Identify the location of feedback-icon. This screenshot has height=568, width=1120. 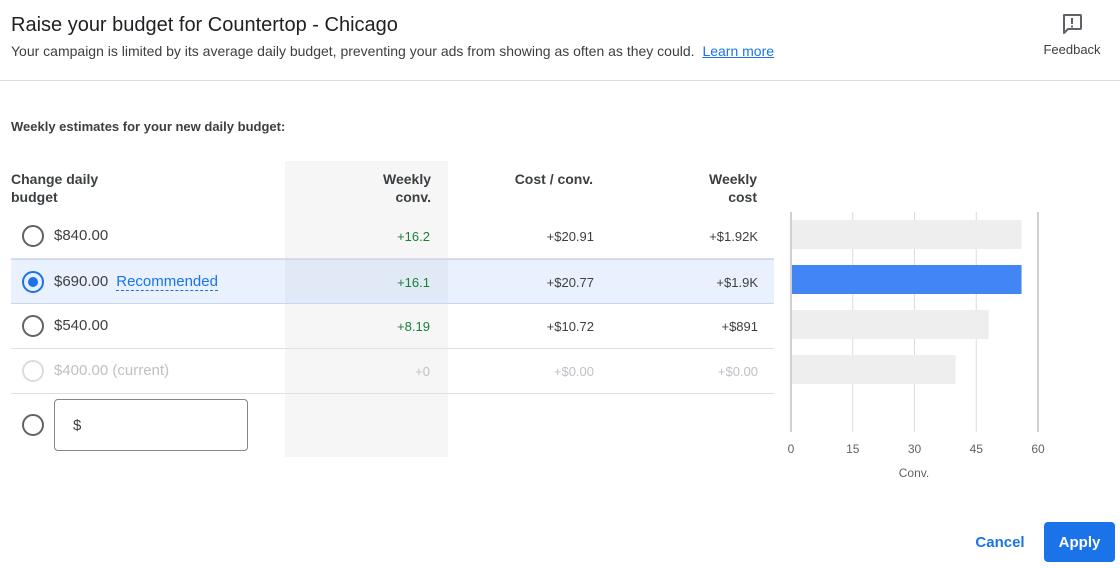
(1072, 24).